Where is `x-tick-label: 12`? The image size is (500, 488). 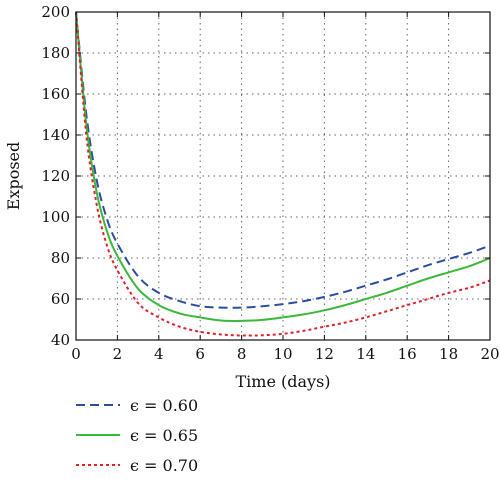 x-tick-label: 12 is located at coordinates (324, 354).